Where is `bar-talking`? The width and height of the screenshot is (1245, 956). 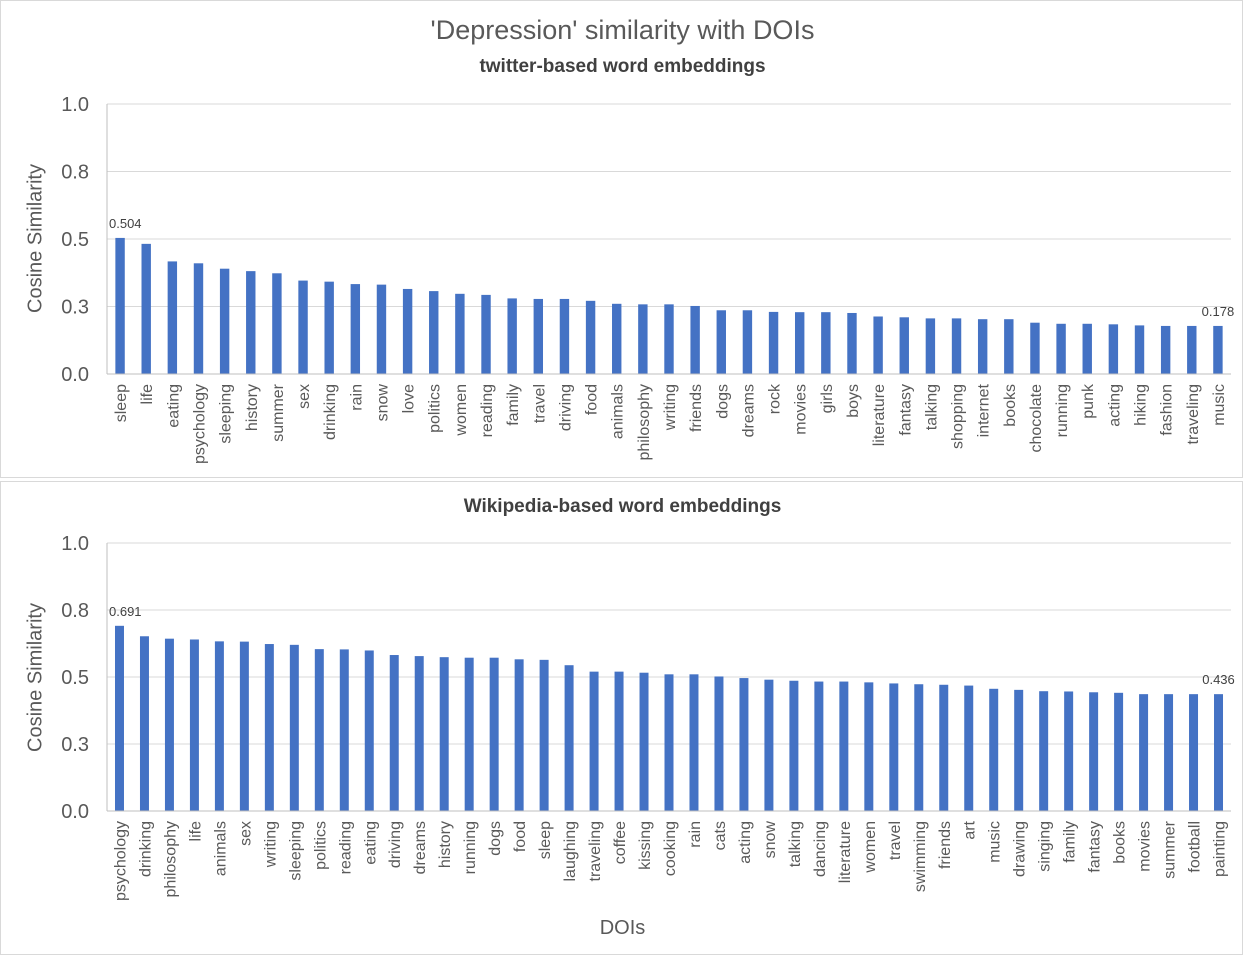 bar-talking is located at coordinates (794, 745).